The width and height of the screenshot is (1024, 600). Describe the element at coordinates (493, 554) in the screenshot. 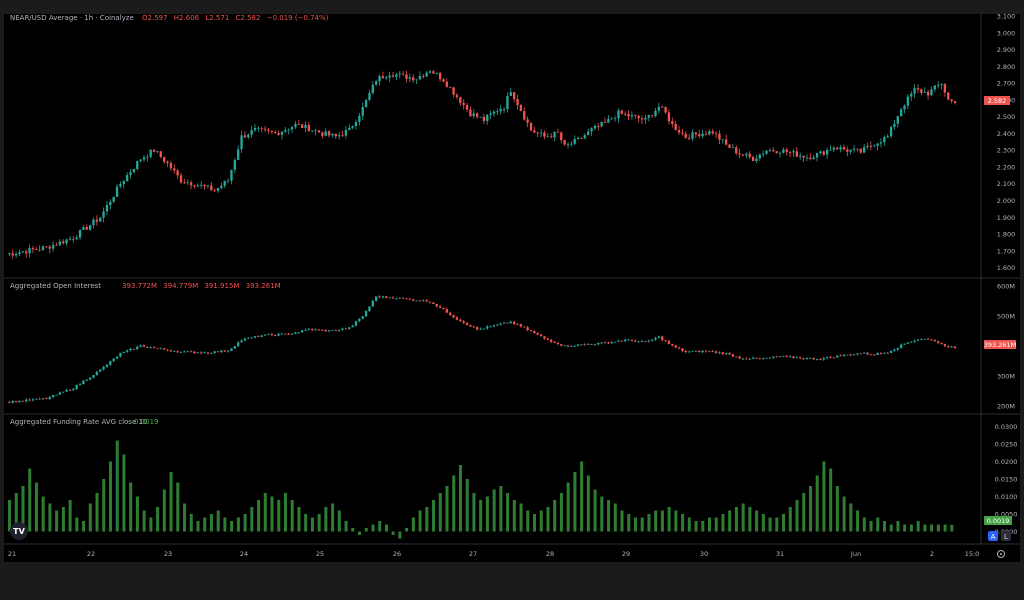

I see `time-axis: 21 22 23 24 25 26 27 28 29 30 31 Jun 2 15:0` at that location.